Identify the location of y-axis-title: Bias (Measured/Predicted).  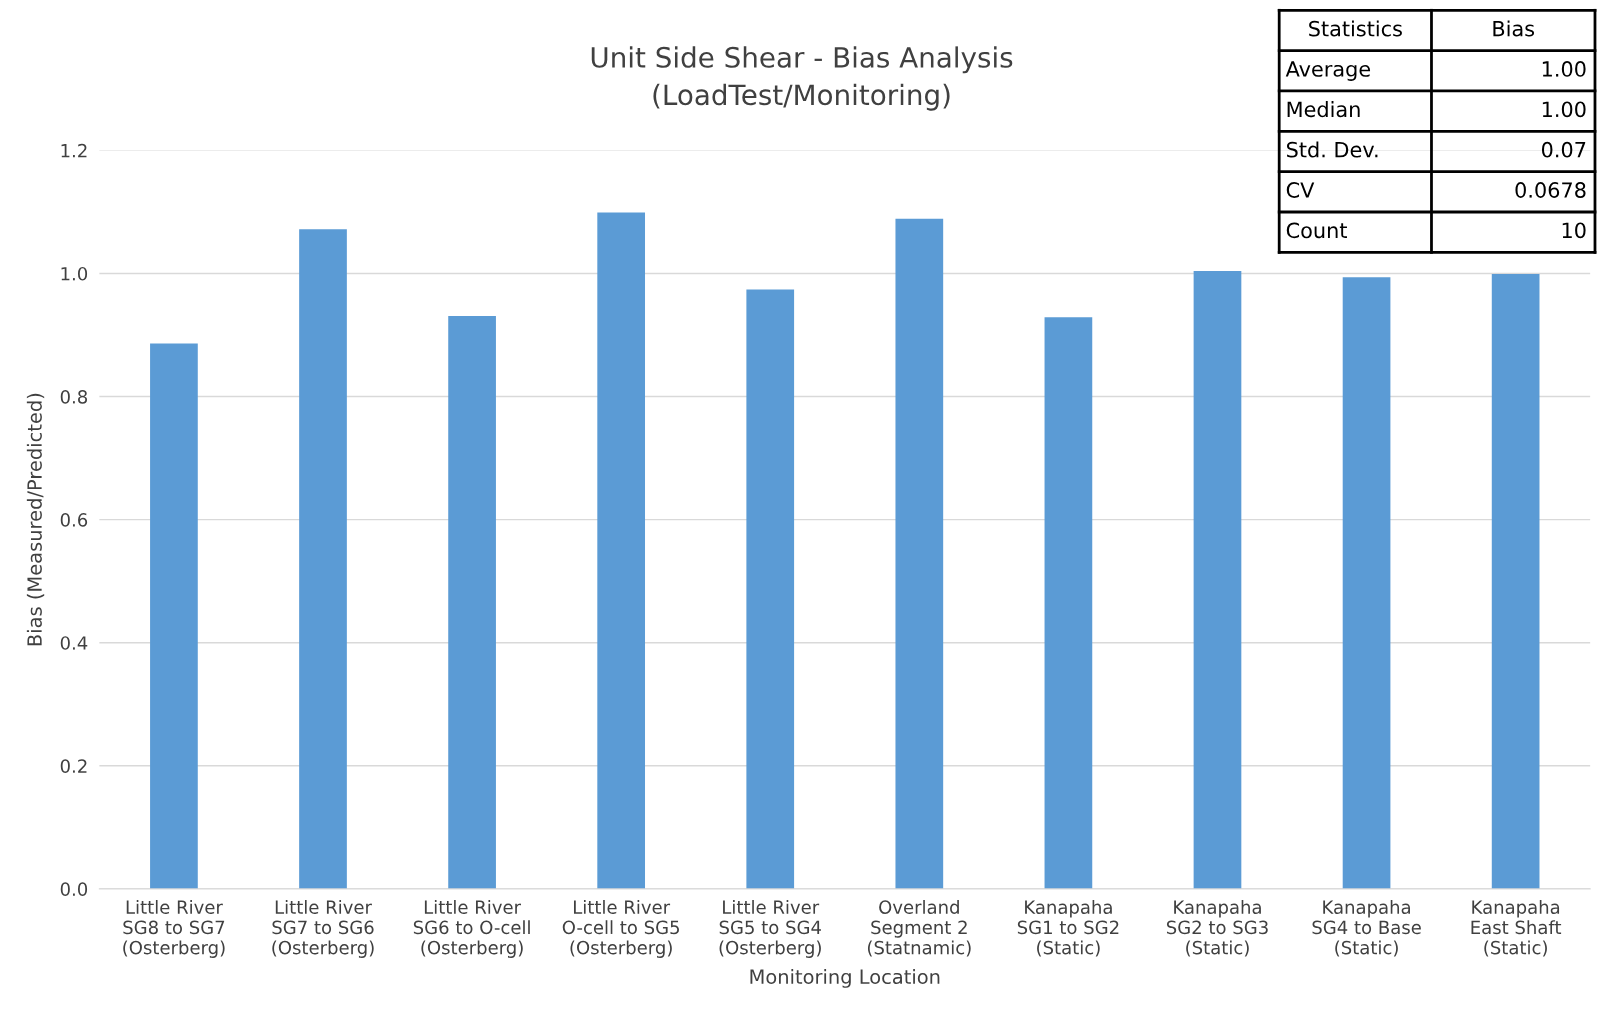
(35, 519).